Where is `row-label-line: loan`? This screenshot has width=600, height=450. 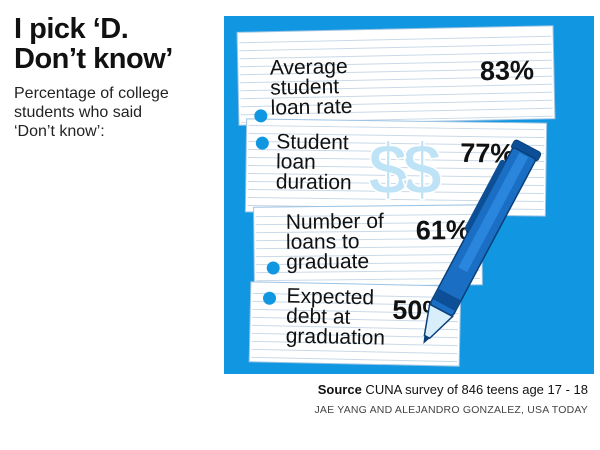
row-label-line: loan is located at coordinates (296, 162).